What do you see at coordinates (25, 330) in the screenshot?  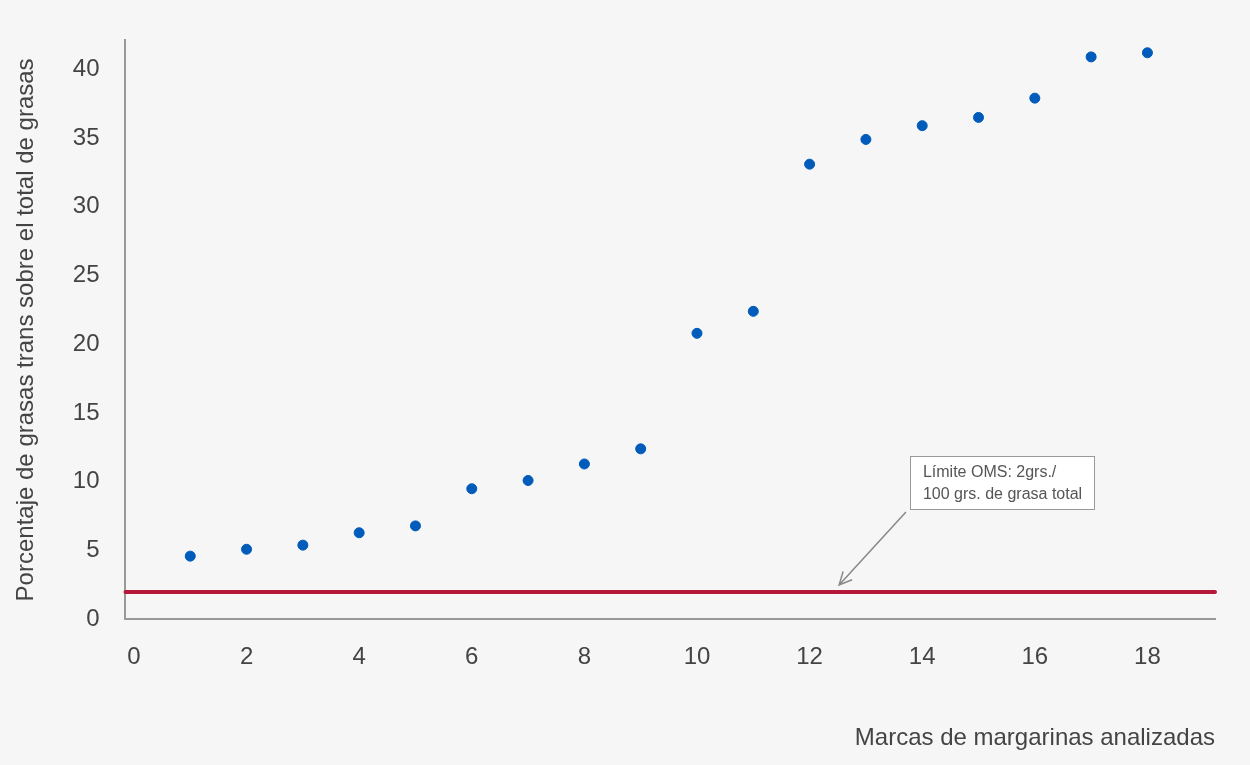 I see `y-axis-title: Porcentaje de grasas trans sobre el total de grasas` at bounding box center [25, 330].